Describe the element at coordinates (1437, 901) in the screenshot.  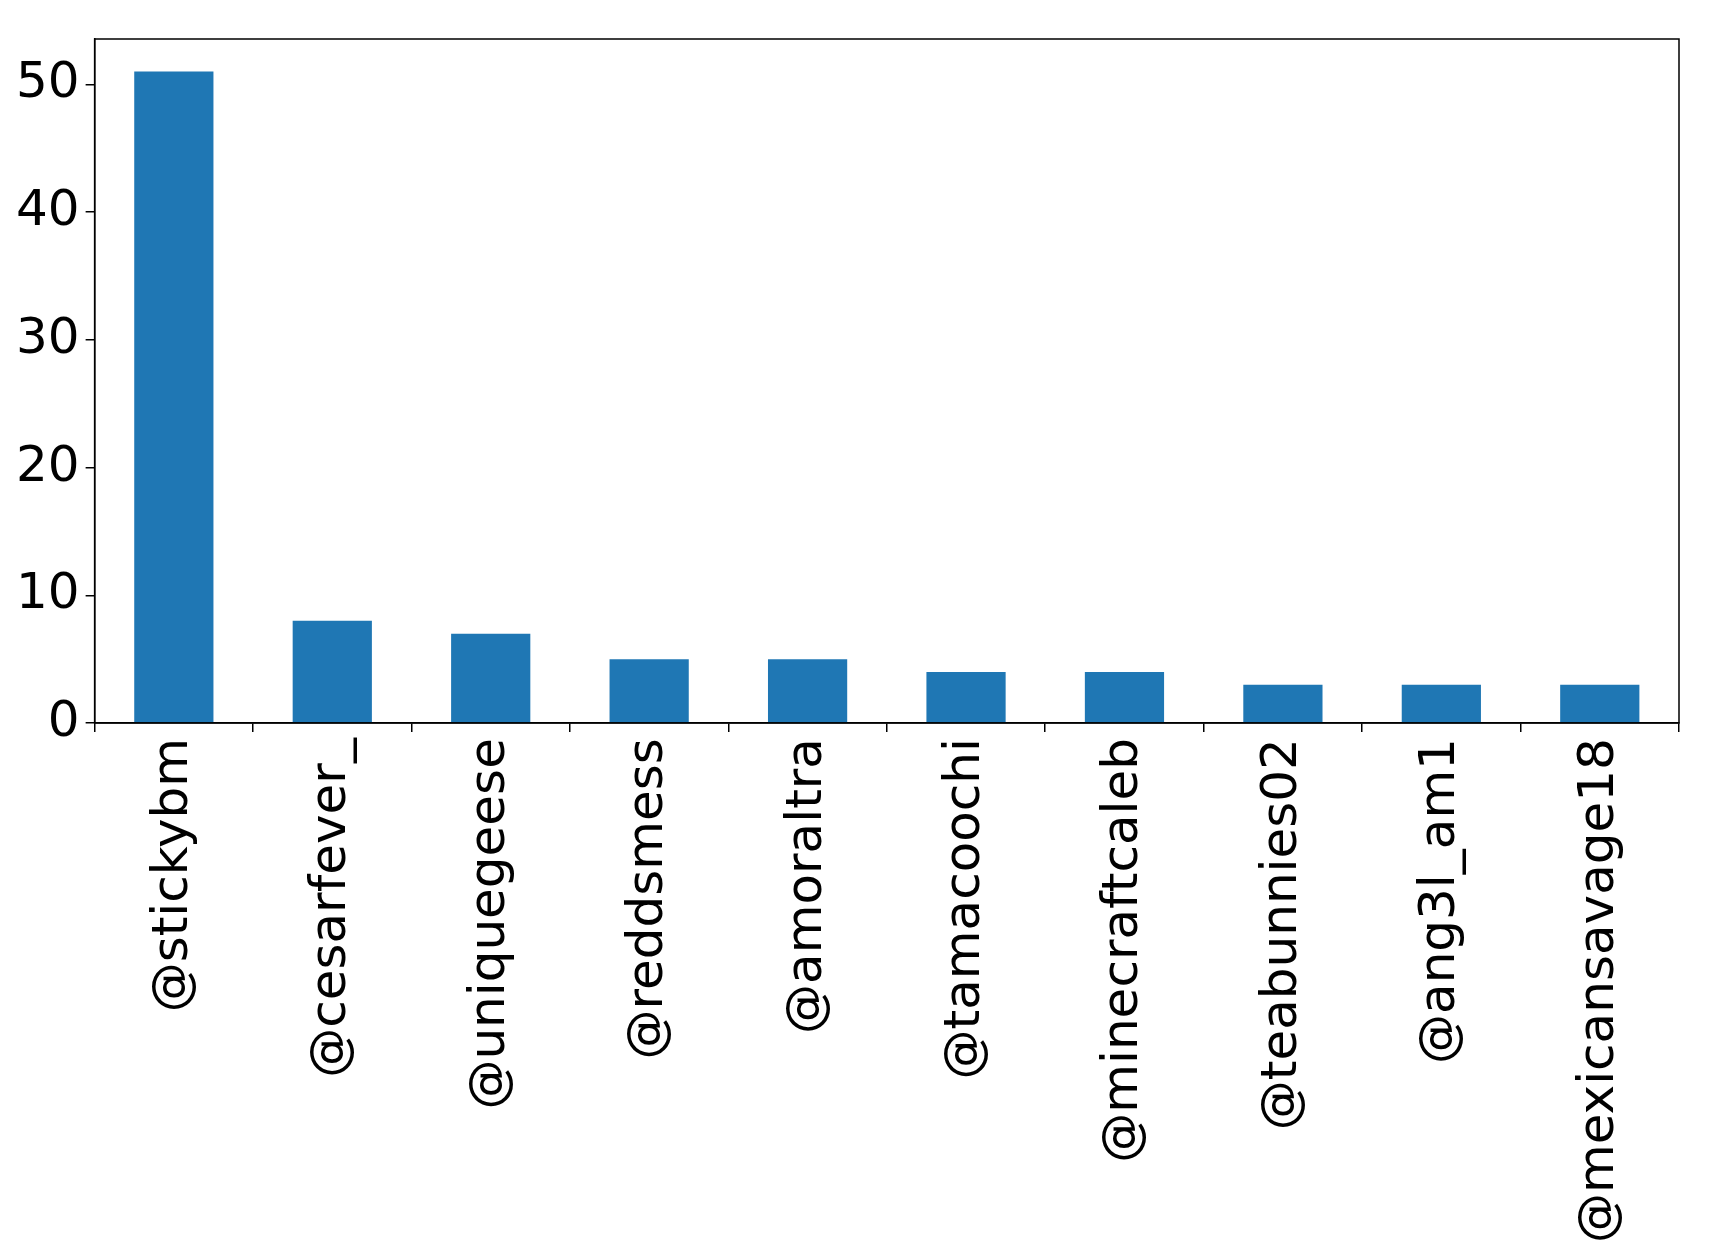
I see `x-tick-label: @ang3l_am1` at that location.